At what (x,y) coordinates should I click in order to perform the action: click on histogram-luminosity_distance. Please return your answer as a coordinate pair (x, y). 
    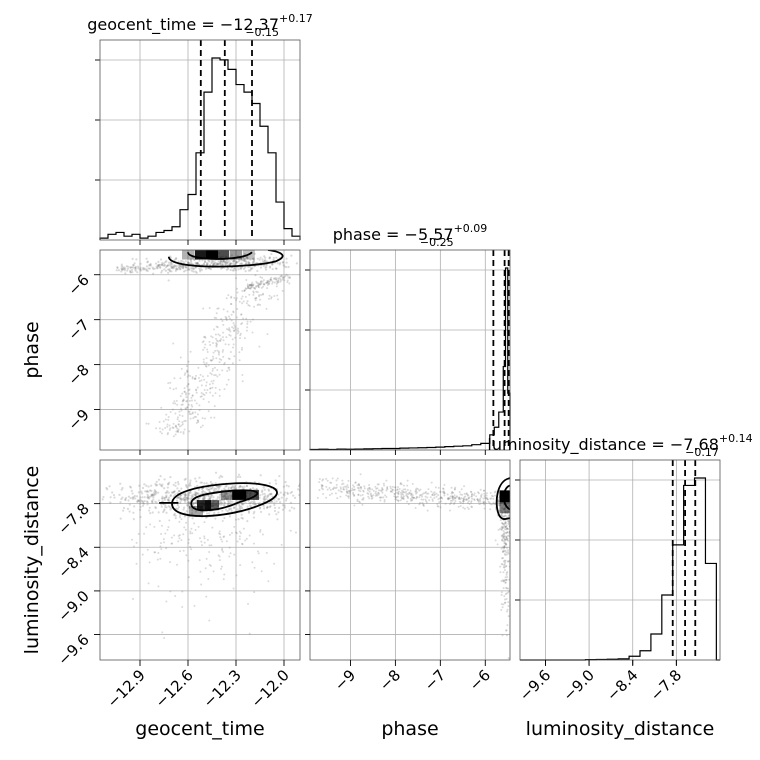
    Looking at the image, I should click on (620, 569).